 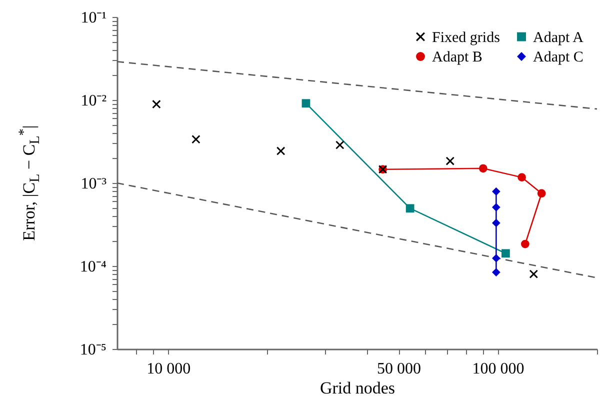 I want to click on legend-label: Adapt A, so click(x=558, y=38).